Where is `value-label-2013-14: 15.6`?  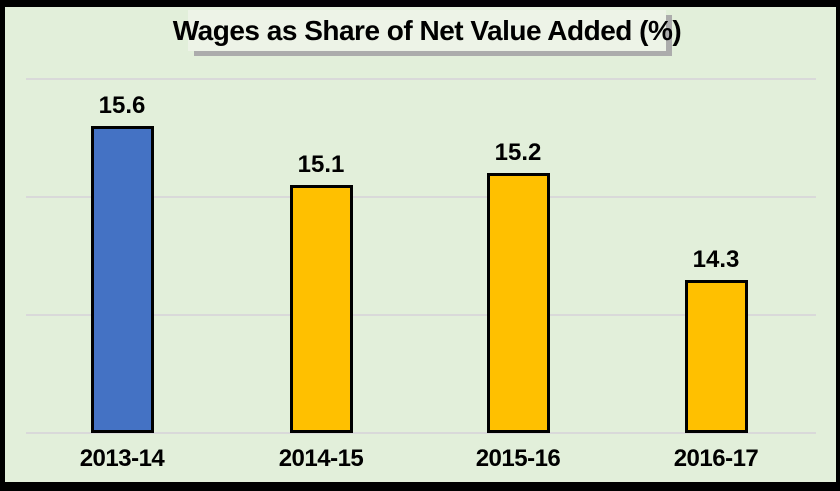 value-label-2013-14: 15.6 is located at coordinates (122, 106).